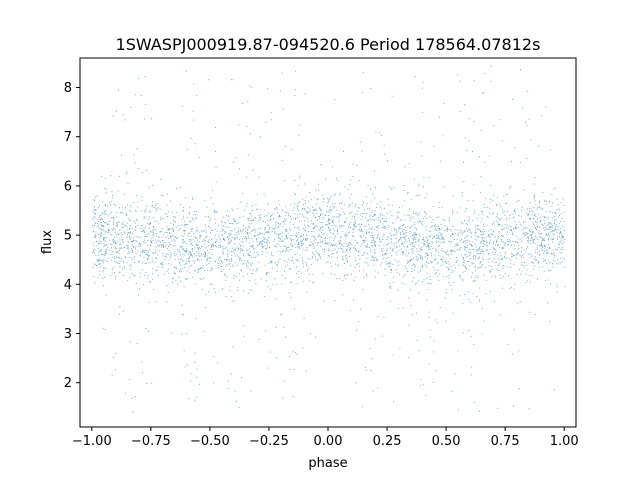 The width and height of the screenshot is (640, 480). What do you see at coordinates (446, 441) in the screenshot?
I see `x-tick-label: 0.50` at bounding box center [446, 441].